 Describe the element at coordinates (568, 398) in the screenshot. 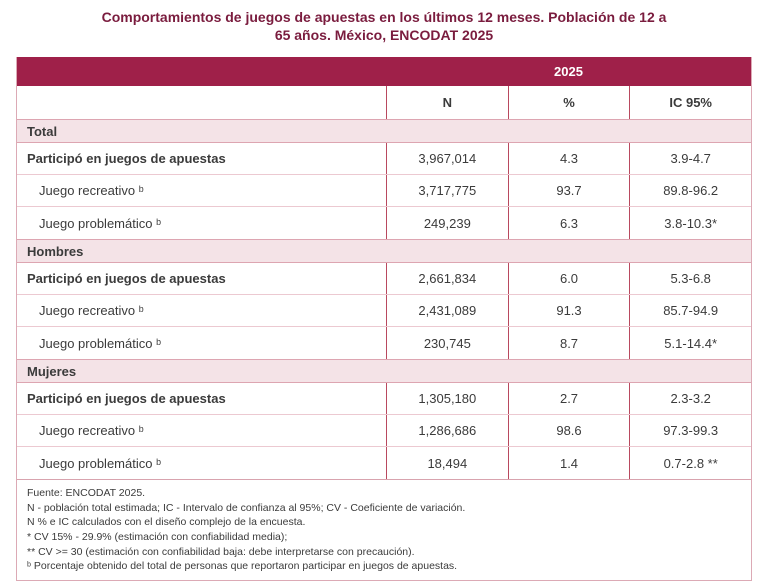

I see `pct-cell: 2.7` at that location.